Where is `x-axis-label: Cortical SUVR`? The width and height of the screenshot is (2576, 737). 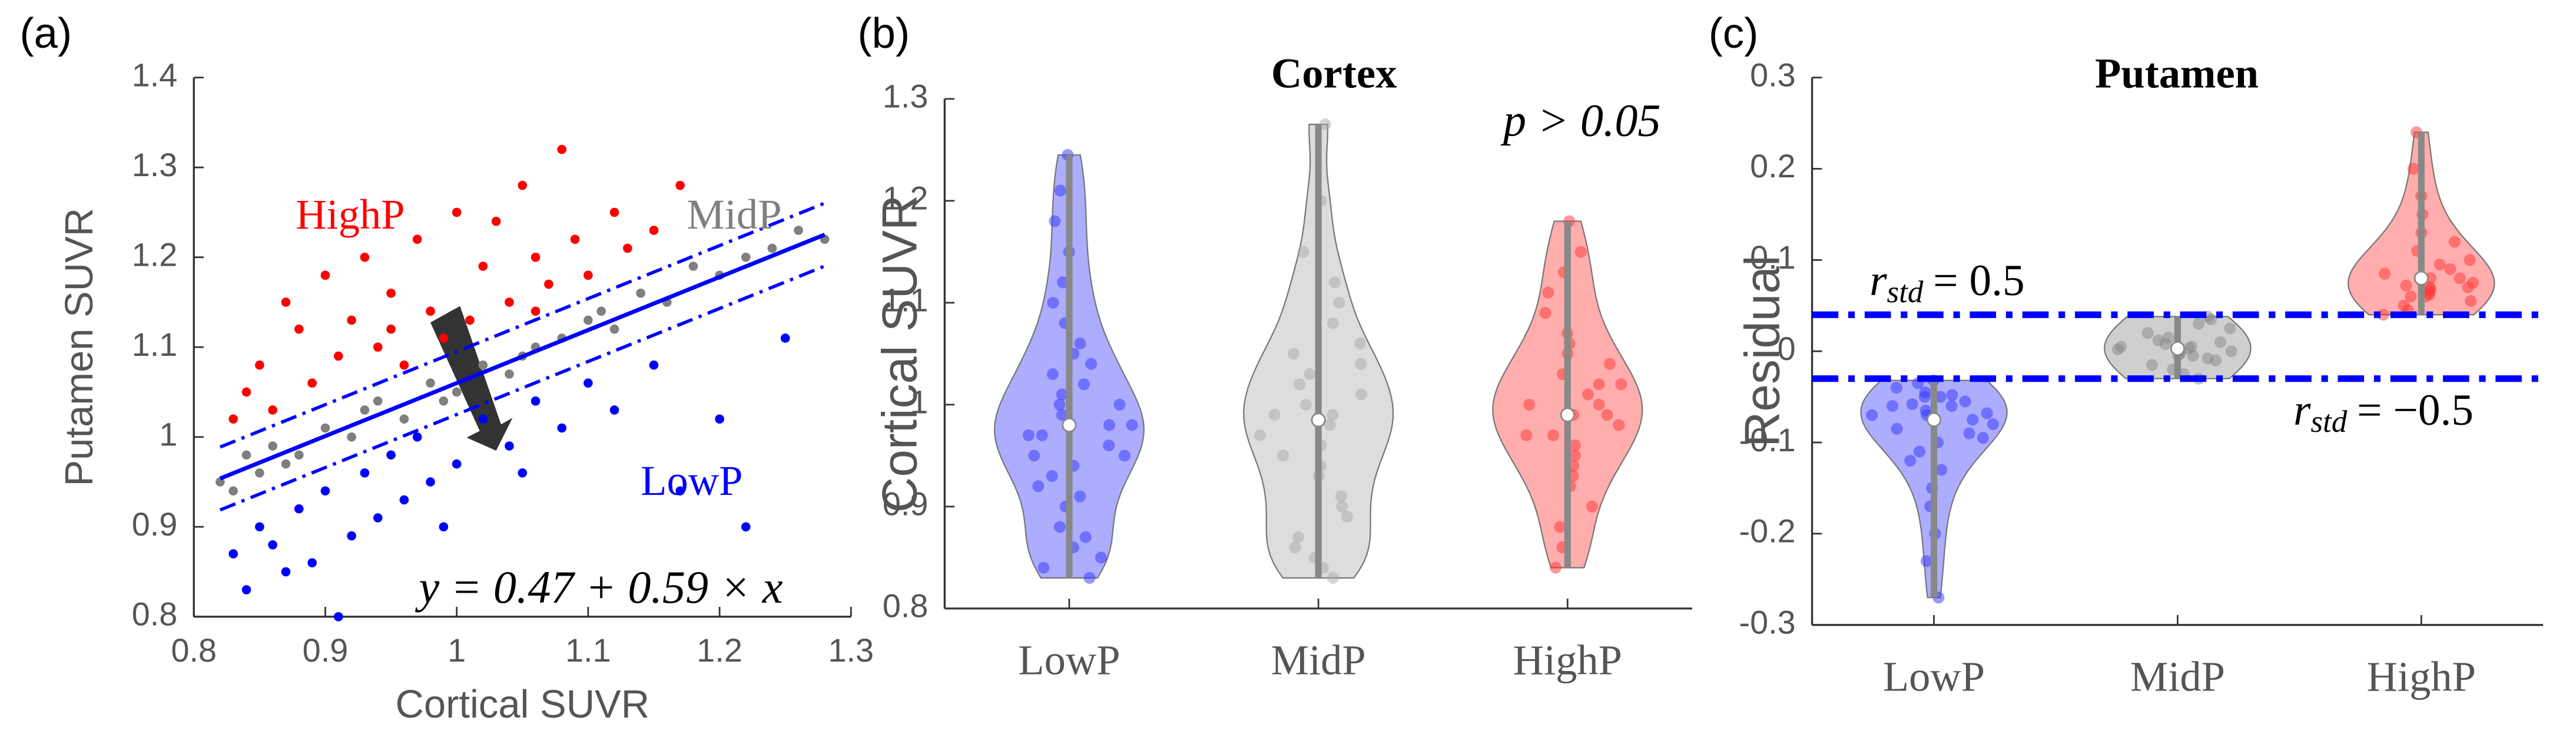 x-axis-label: Cortical SUVR is located at coordinates (522, 704).